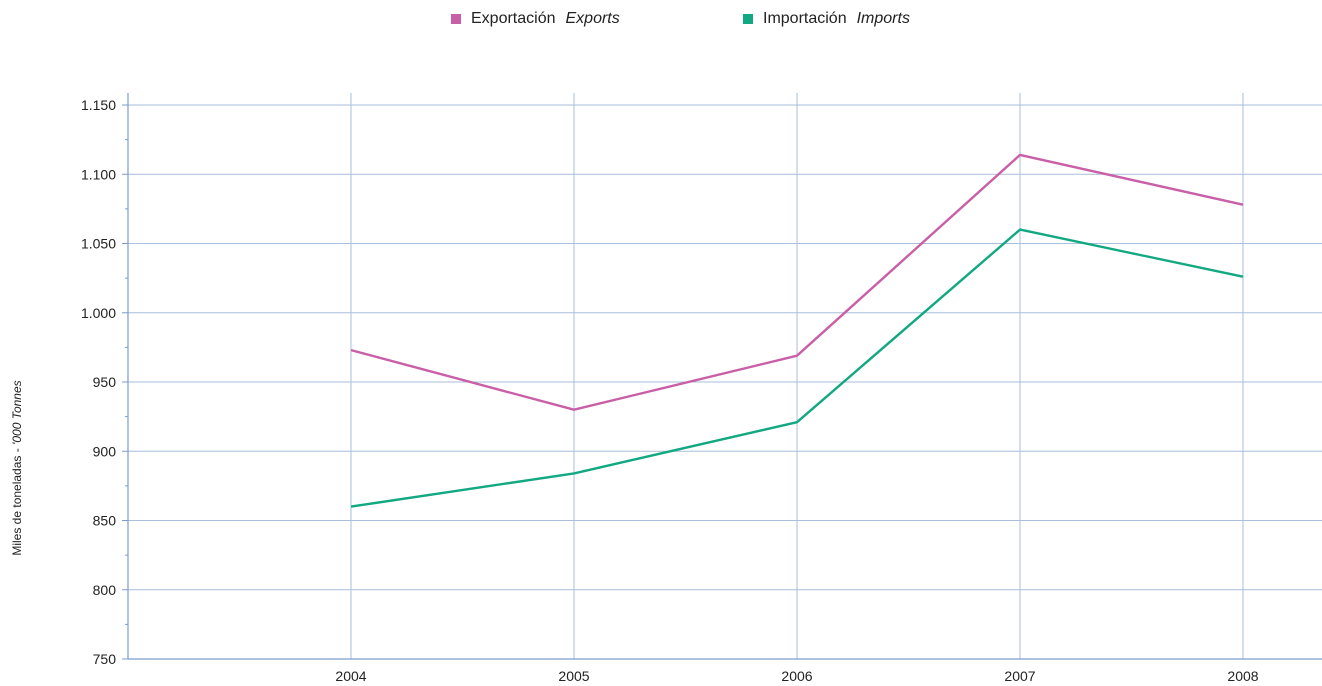  What do you see at coordinates (592, 18) in the screenshot?
I see `legend-label-exports-en: Exports` at bounding box center [592, 18].